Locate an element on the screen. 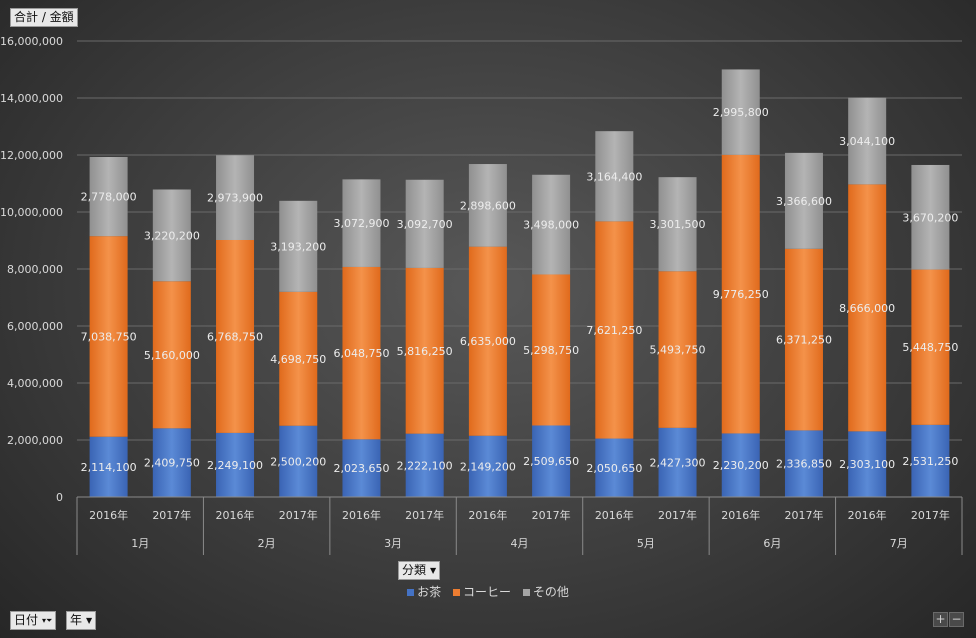  legend-label-other: その他 is located at coordinates (550, 592).